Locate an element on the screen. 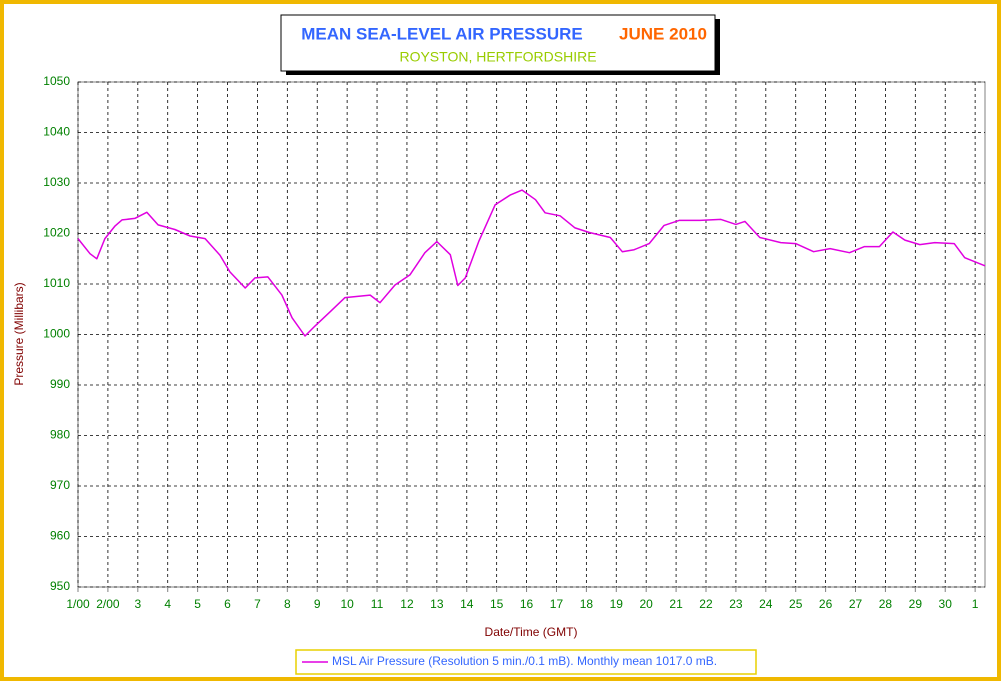 The height and width of the screenshot is (681, 1001). x-tick-label: 7 is located at coordinates (257, 604).